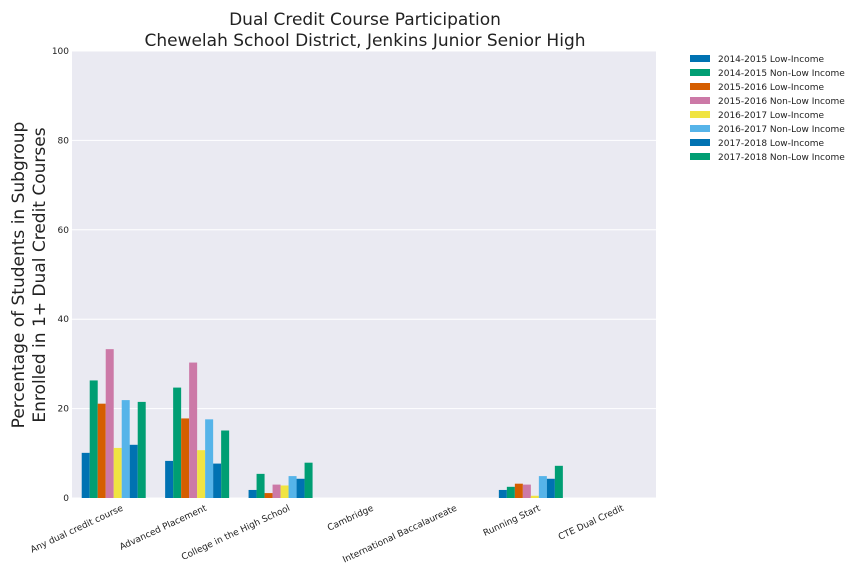  What do you see at coordinates (771, 144) in the screenshot?
I see `legend-label: 2017-2018 Low-Income` at bounding box center [771, 144].